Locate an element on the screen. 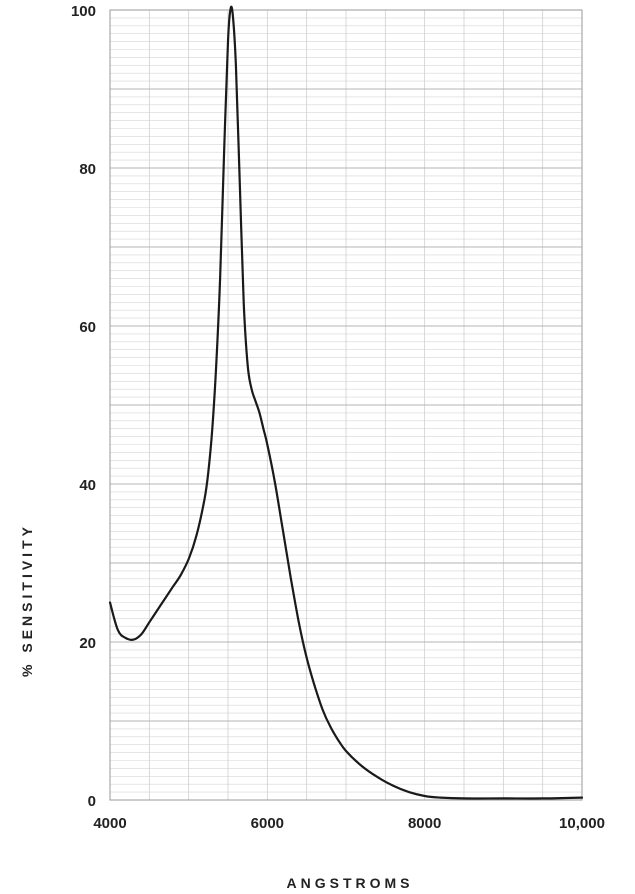 This screenshot has height=894, width=635. x-tick-label: 10,000 is located at coordinates (582, 823).